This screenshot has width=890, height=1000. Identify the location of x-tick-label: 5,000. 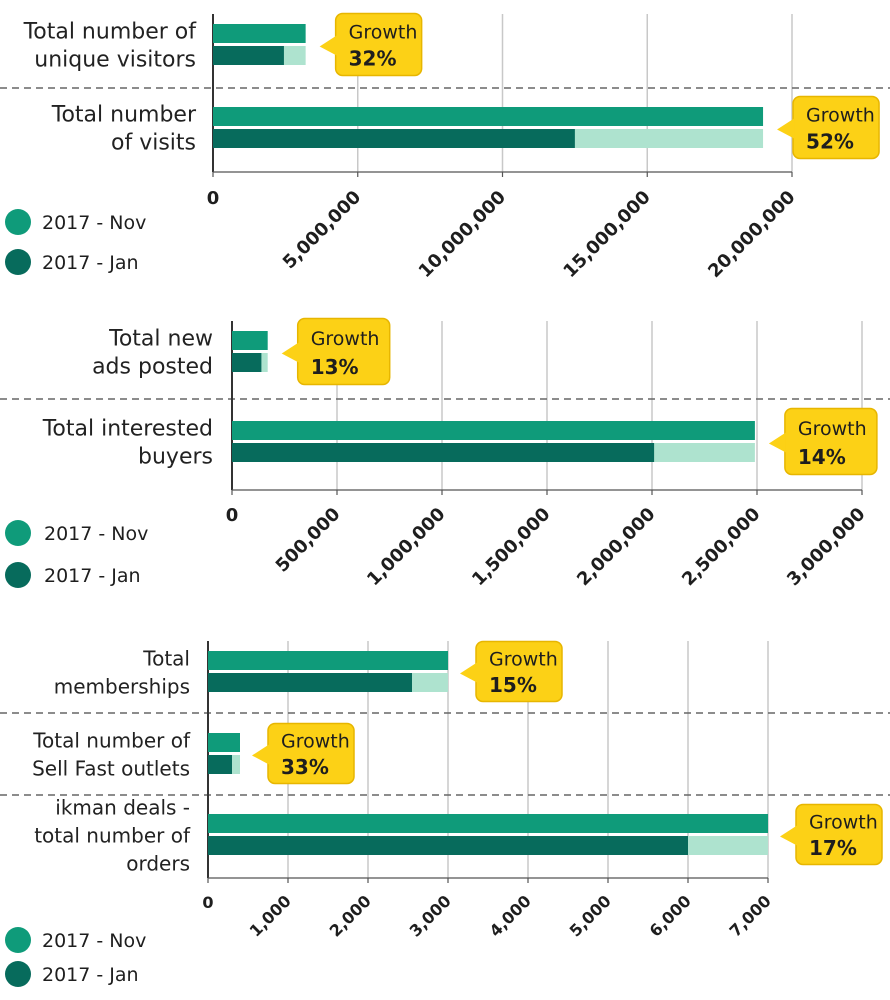
(590, 915).